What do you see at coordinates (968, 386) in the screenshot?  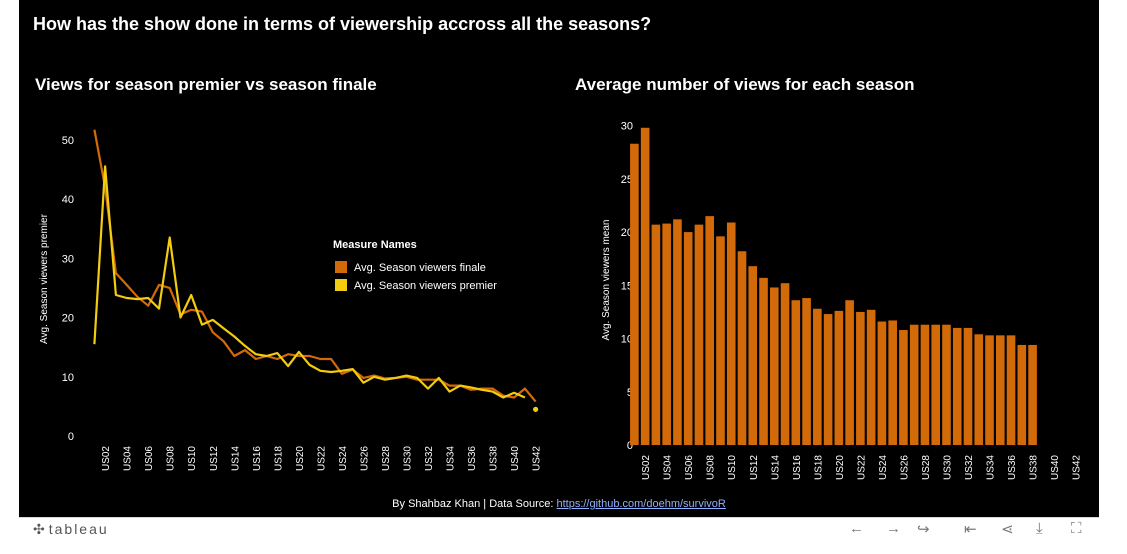 I see `bar-us32` at bounding box center [968, 386].